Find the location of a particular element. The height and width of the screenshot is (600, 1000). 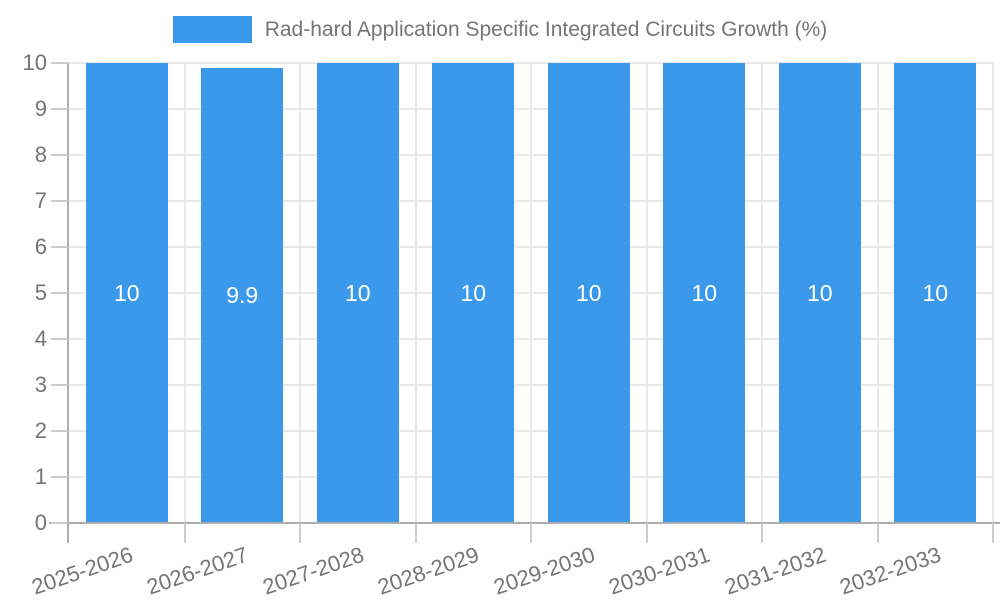

x-axis-label: 2031-2032 is located at coordinates (775, 570).